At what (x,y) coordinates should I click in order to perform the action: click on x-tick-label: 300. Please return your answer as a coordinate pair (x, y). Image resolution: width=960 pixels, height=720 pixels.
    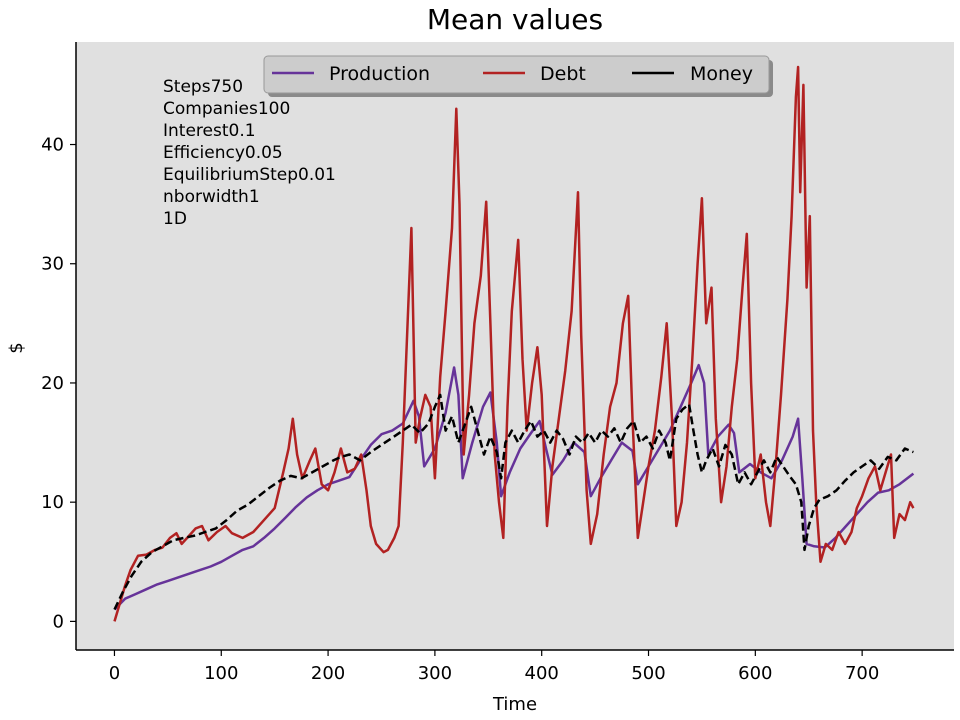
    Looking at the image, I should click on (435, 673).